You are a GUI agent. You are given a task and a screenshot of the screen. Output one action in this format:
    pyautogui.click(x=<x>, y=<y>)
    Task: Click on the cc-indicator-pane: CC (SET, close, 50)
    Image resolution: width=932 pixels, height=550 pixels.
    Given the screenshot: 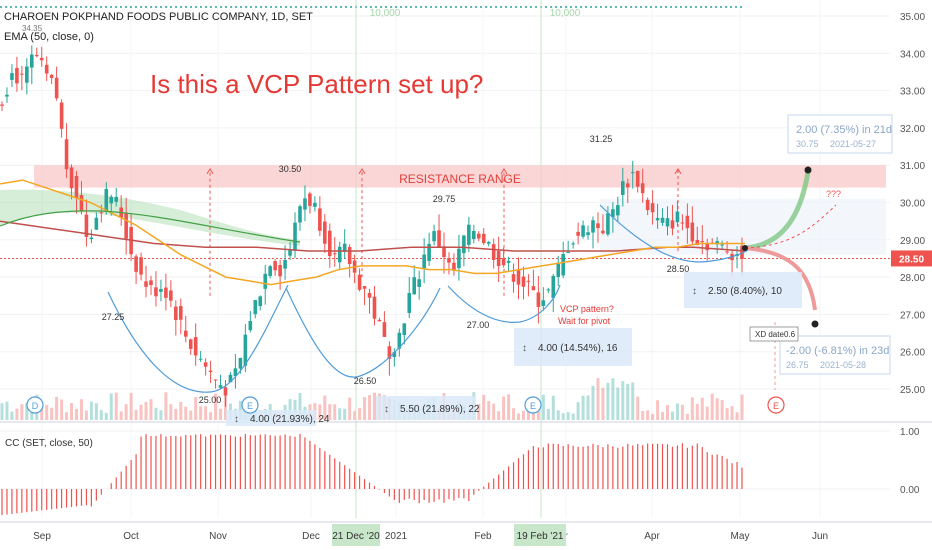 What is the action you would take?
    pyautogui.click(x=372, y=474)
    